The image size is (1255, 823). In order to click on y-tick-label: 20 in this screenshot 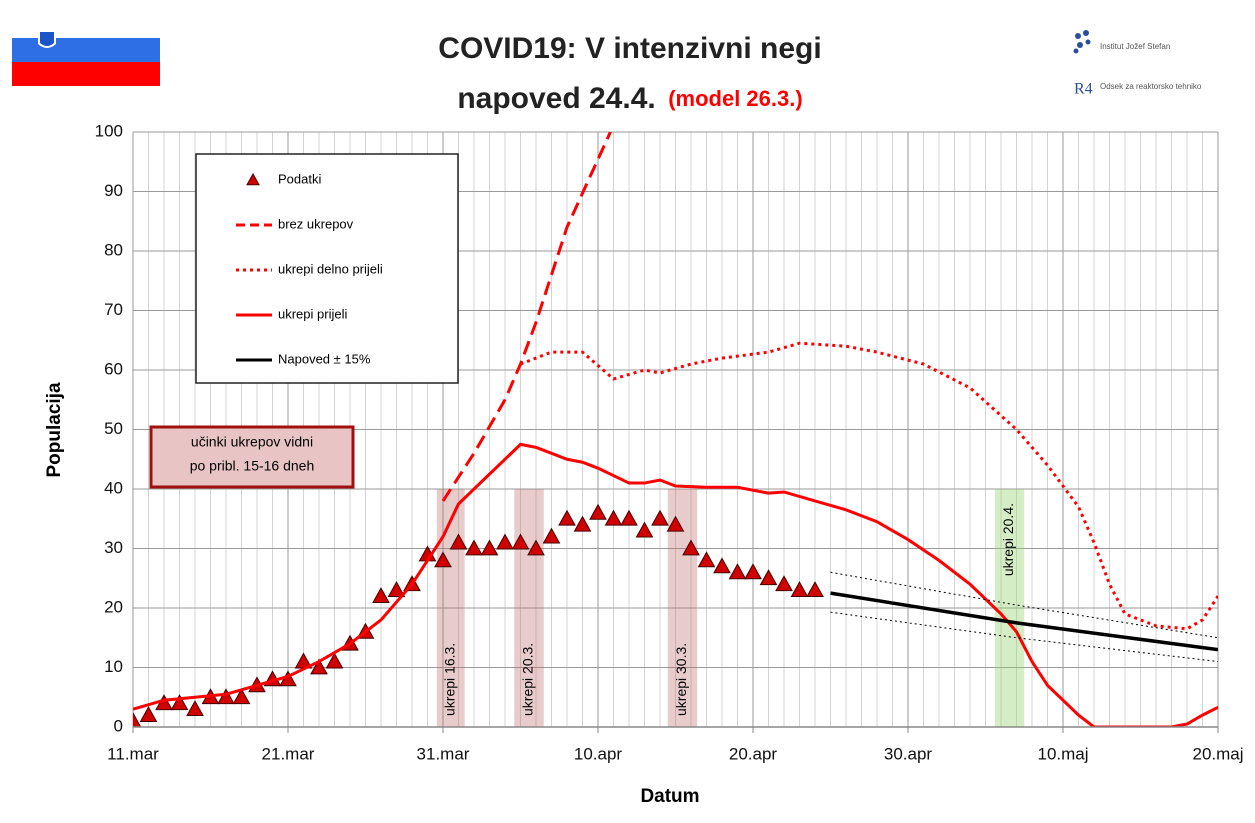, I will do `click(113, 606)`.